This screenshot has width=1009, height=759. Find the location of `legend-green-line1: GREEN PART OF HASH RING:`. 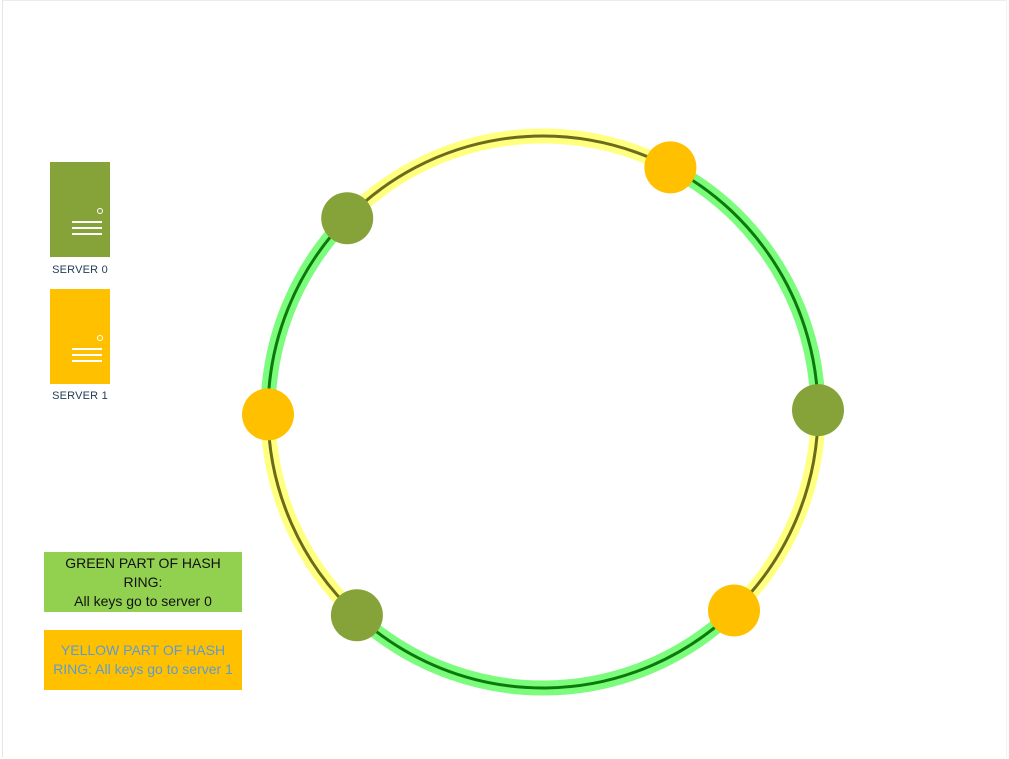

legend-green-line1: GREEN PART OF HASH RING: is located at coordinates (143, 572).